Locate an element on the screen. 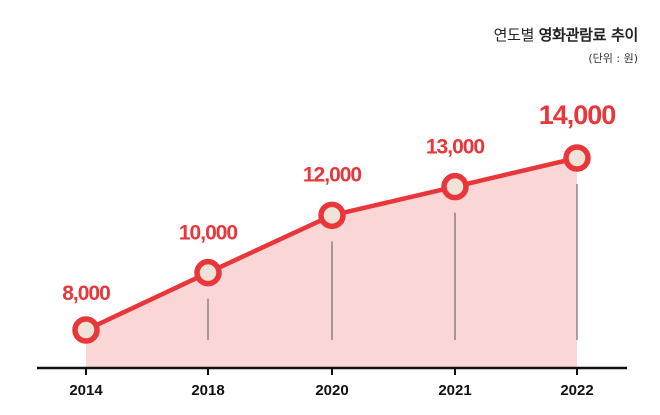  data-point-2018 is located at coordinates (208, 272).